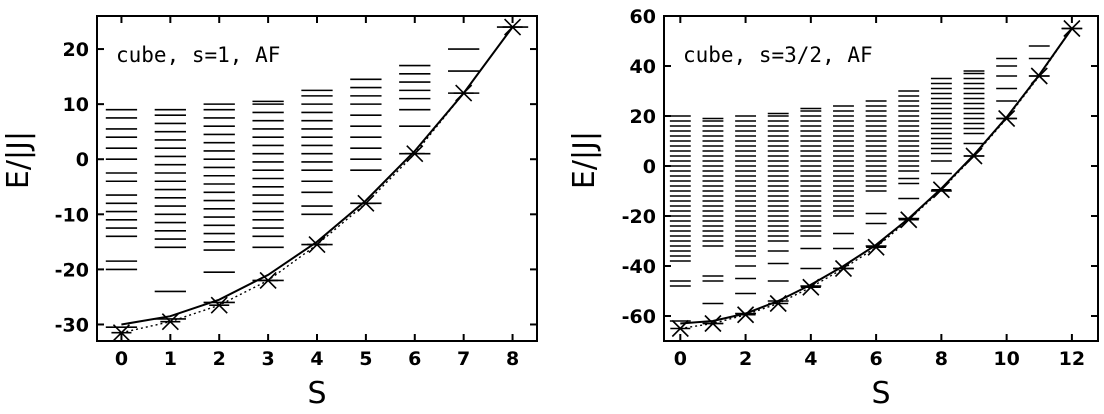 This screenshot has width=1104, height=414. I want to click on panel-annotation: cube, s=3/2, AF, so click(778, 55).